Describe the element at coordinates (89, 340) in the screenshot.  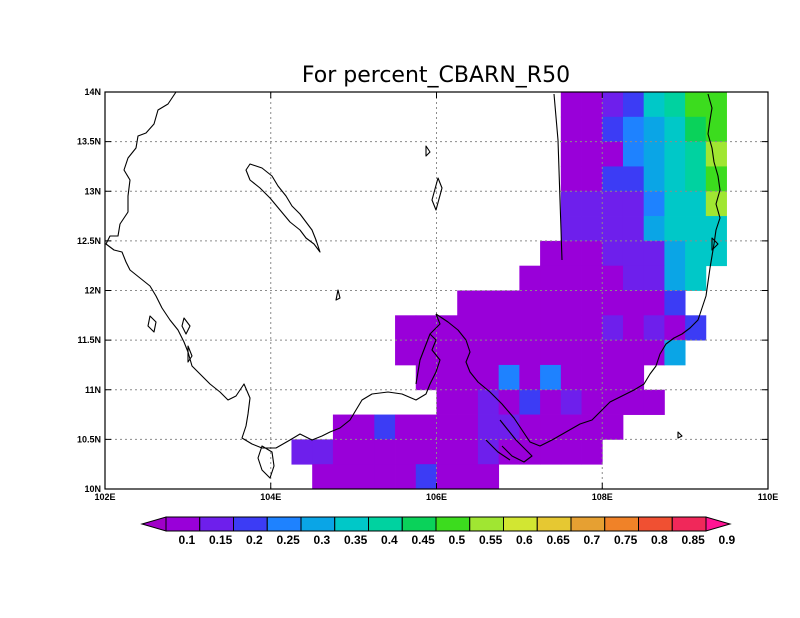
I see `lat-tick-label: 11.5N` at that location.